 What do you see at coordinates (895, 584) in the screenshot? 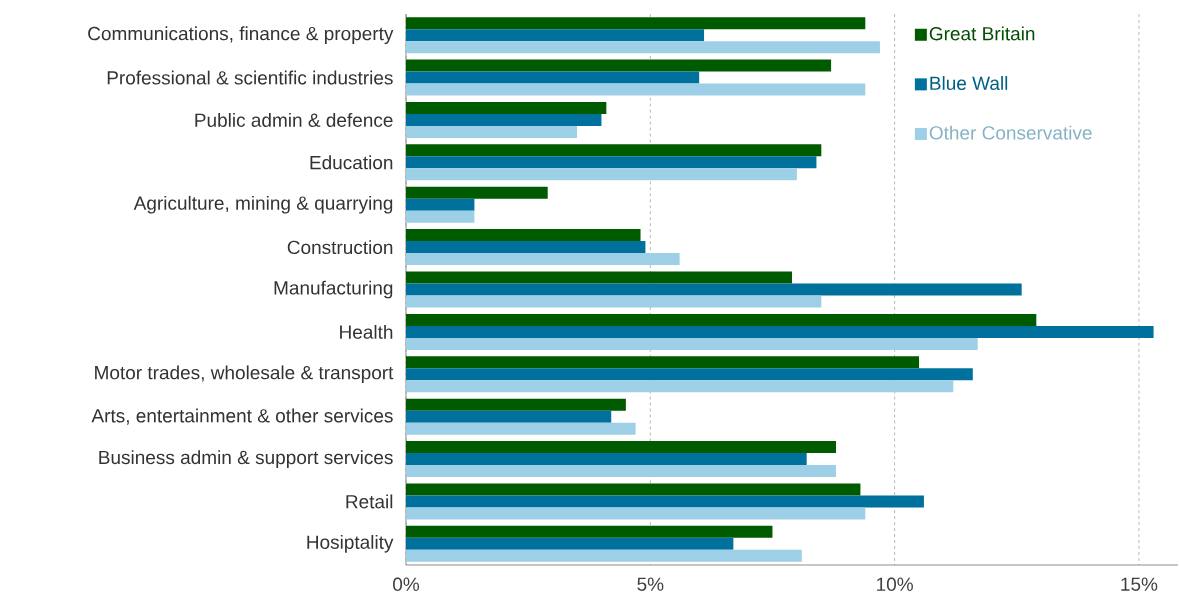
I see `x-tick-label: 10%` at bounding box center [895, 584].